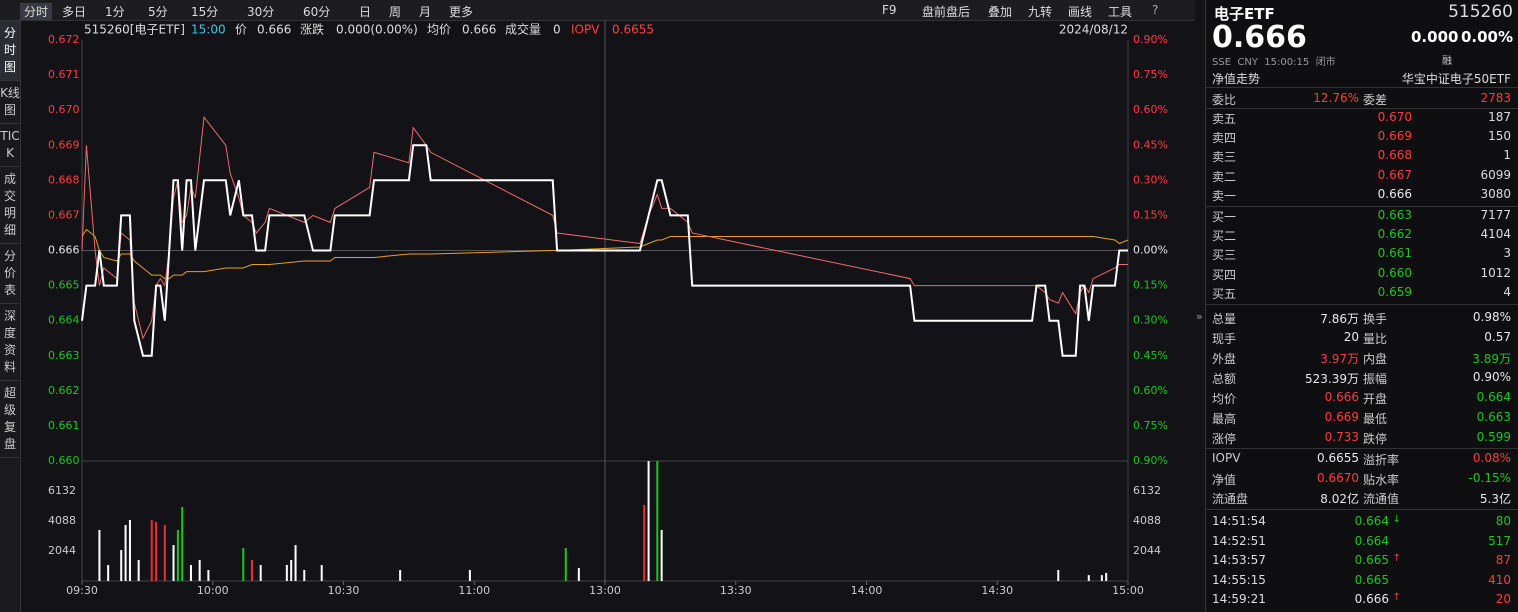 Image resolution: width=1518 pixels, height=612 pixels. Describe the element at coordinates (1239, 521) in the screenshot. I see `trade-time: 14:51:54` at that location.